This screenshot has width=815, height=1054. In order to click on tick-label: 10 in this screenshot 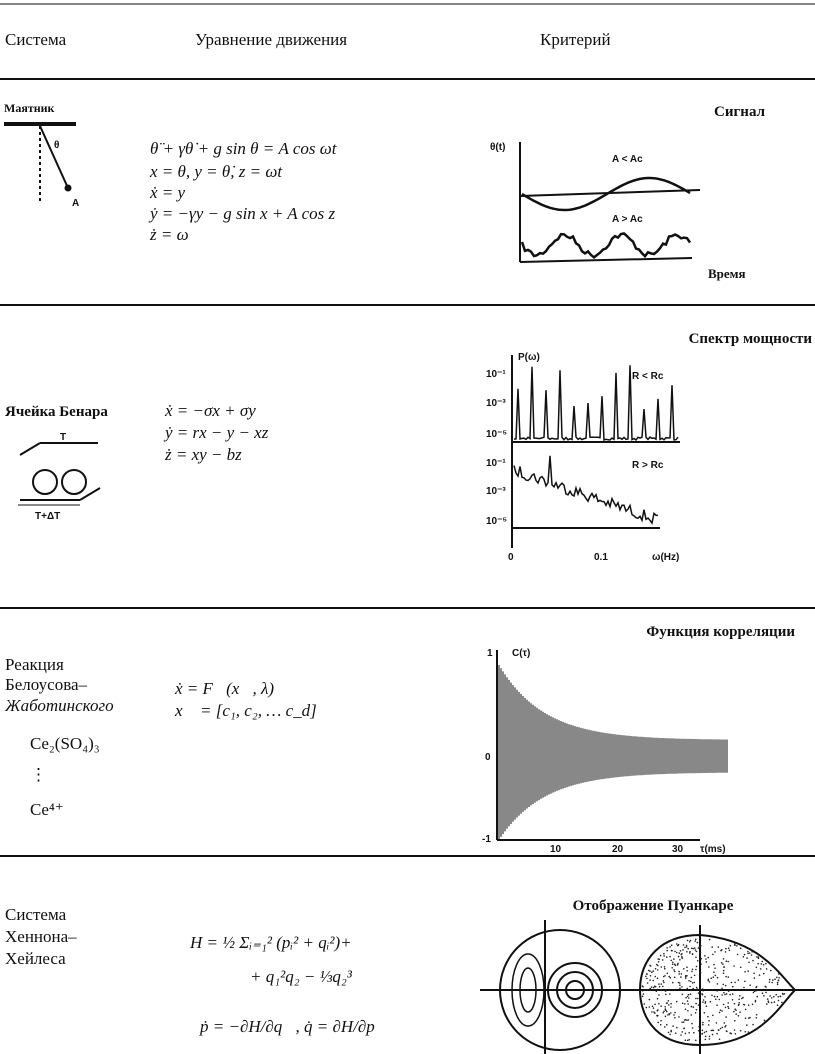, I will do `click(556, 849)`.